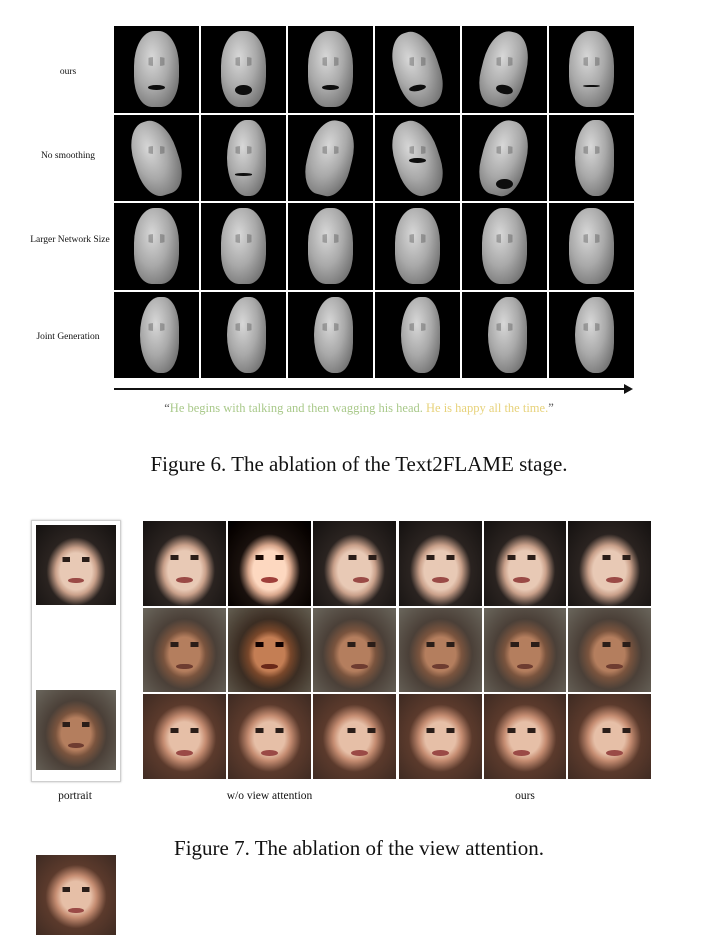  I want to click on ours-view-attention-grid, so click(525, 650).